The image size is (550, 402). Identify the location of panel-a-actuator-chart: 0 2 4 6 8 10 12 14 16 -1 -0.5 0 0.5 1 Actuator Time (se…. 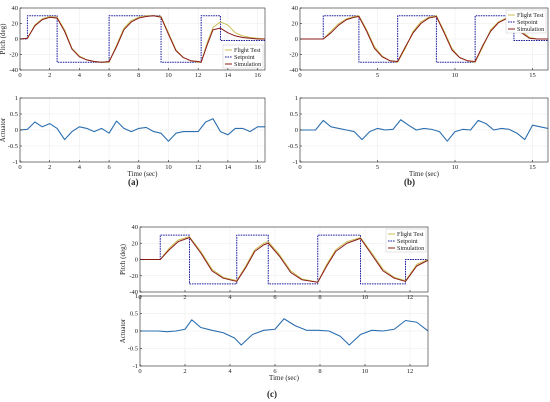
(133, 136).